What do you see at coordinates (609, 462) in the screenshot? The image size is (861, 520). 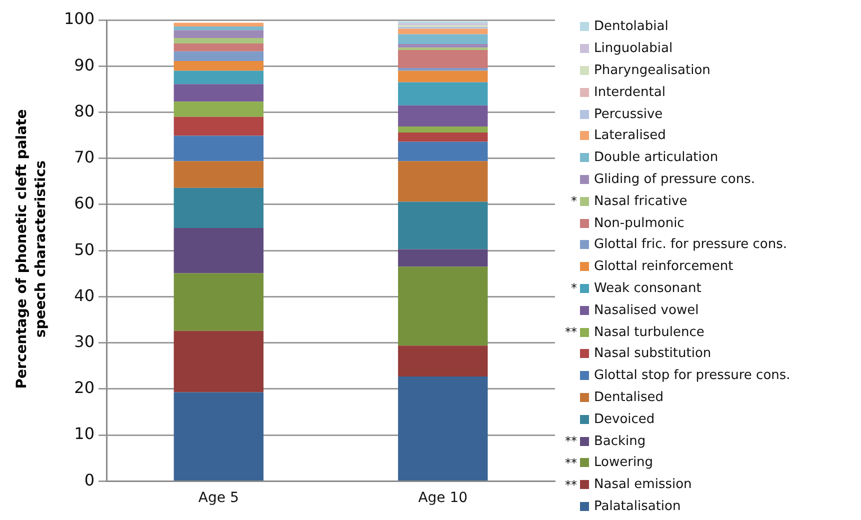 I see `text: ** Lowering` at bounding box center [609, 462].